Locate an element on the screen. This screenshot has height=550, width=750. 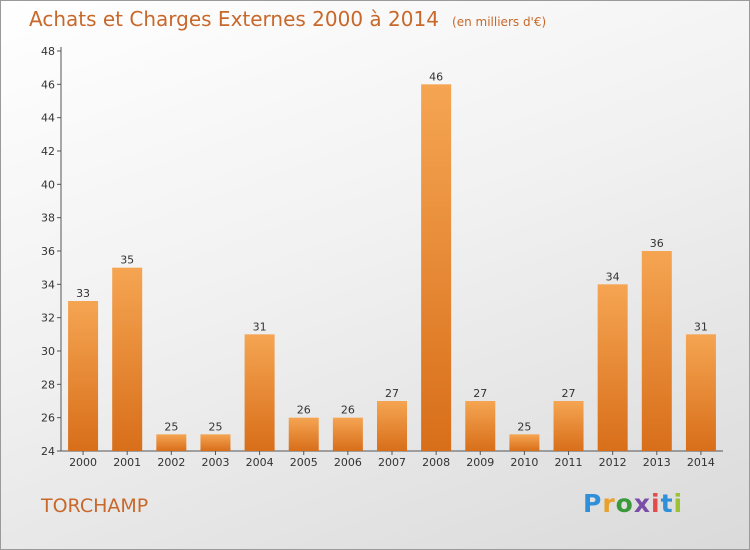
x-tick-label: 2004 is located at coordinates (260, 462).